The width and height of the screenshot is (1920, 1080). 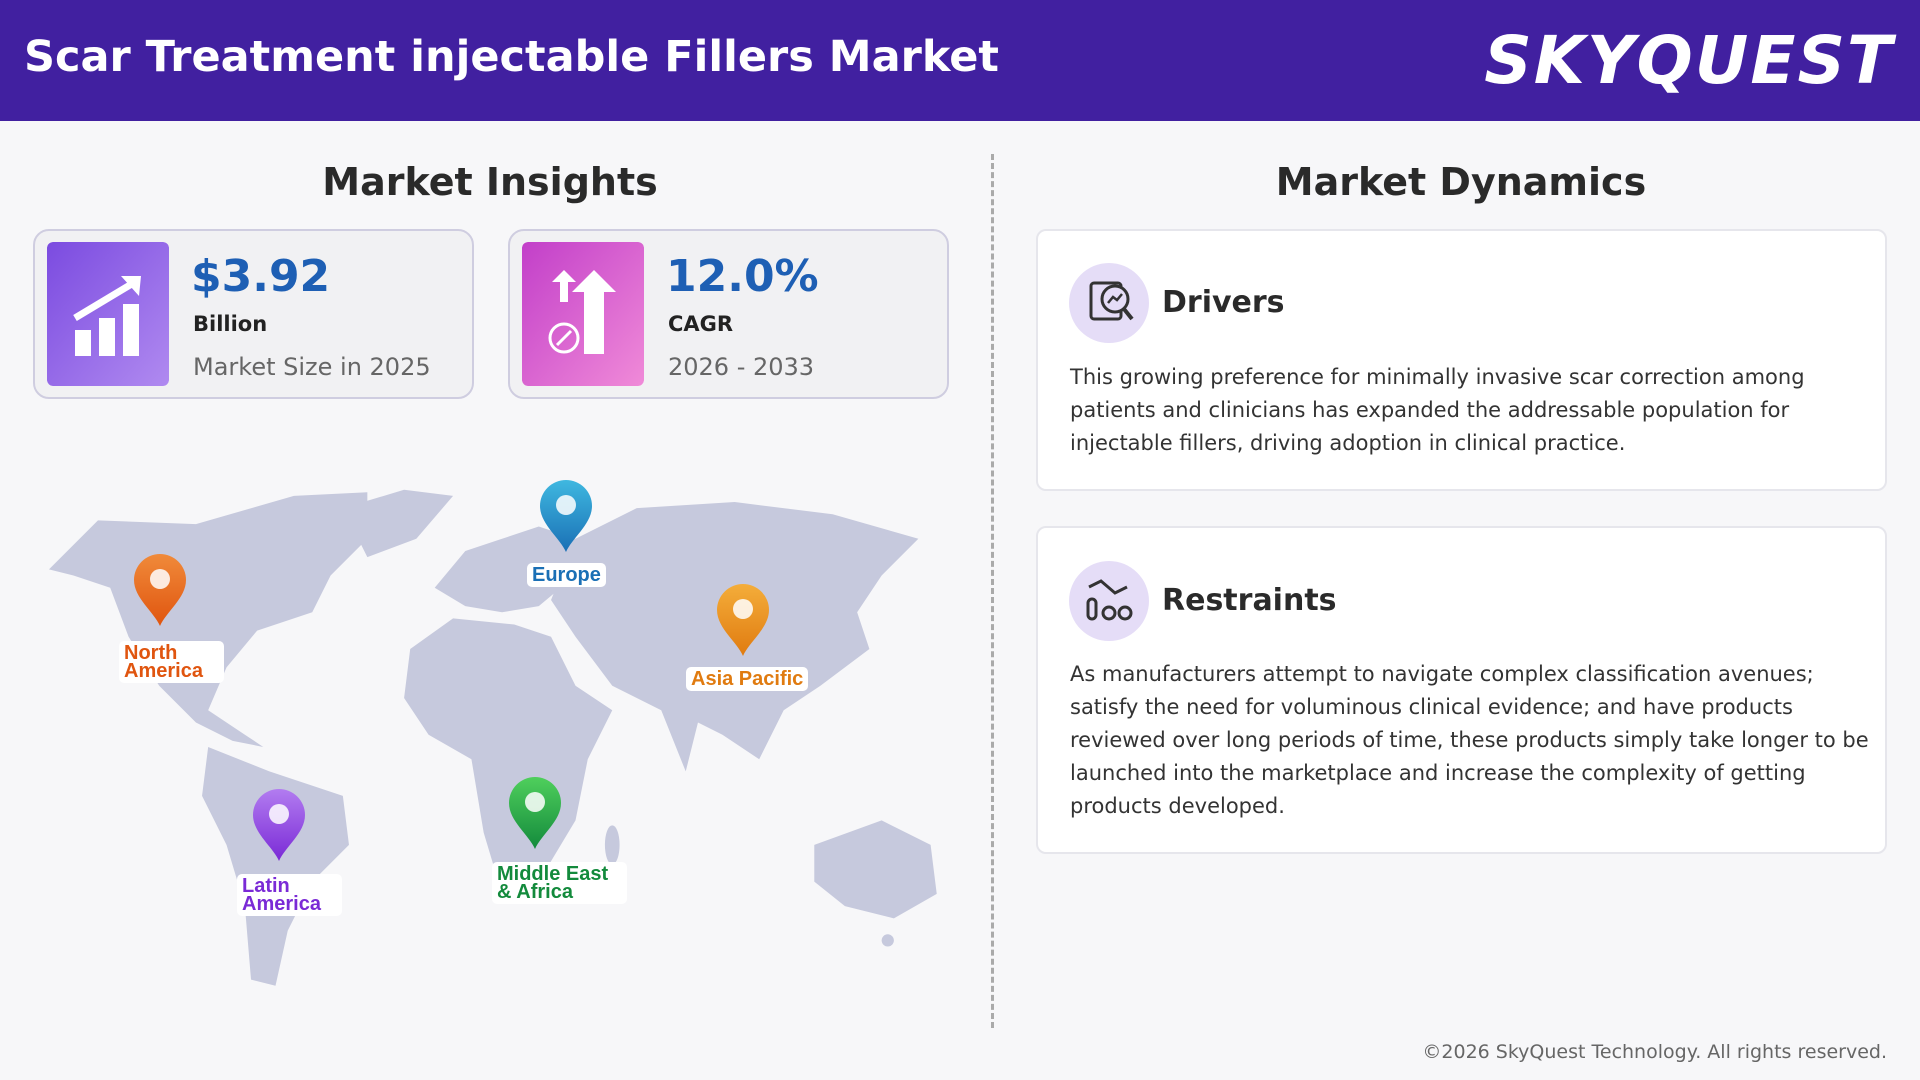 What do you see at coordinates (566, 575) in the screenshot?
I see `region-label: Europe` at bounding box center [566, 575].